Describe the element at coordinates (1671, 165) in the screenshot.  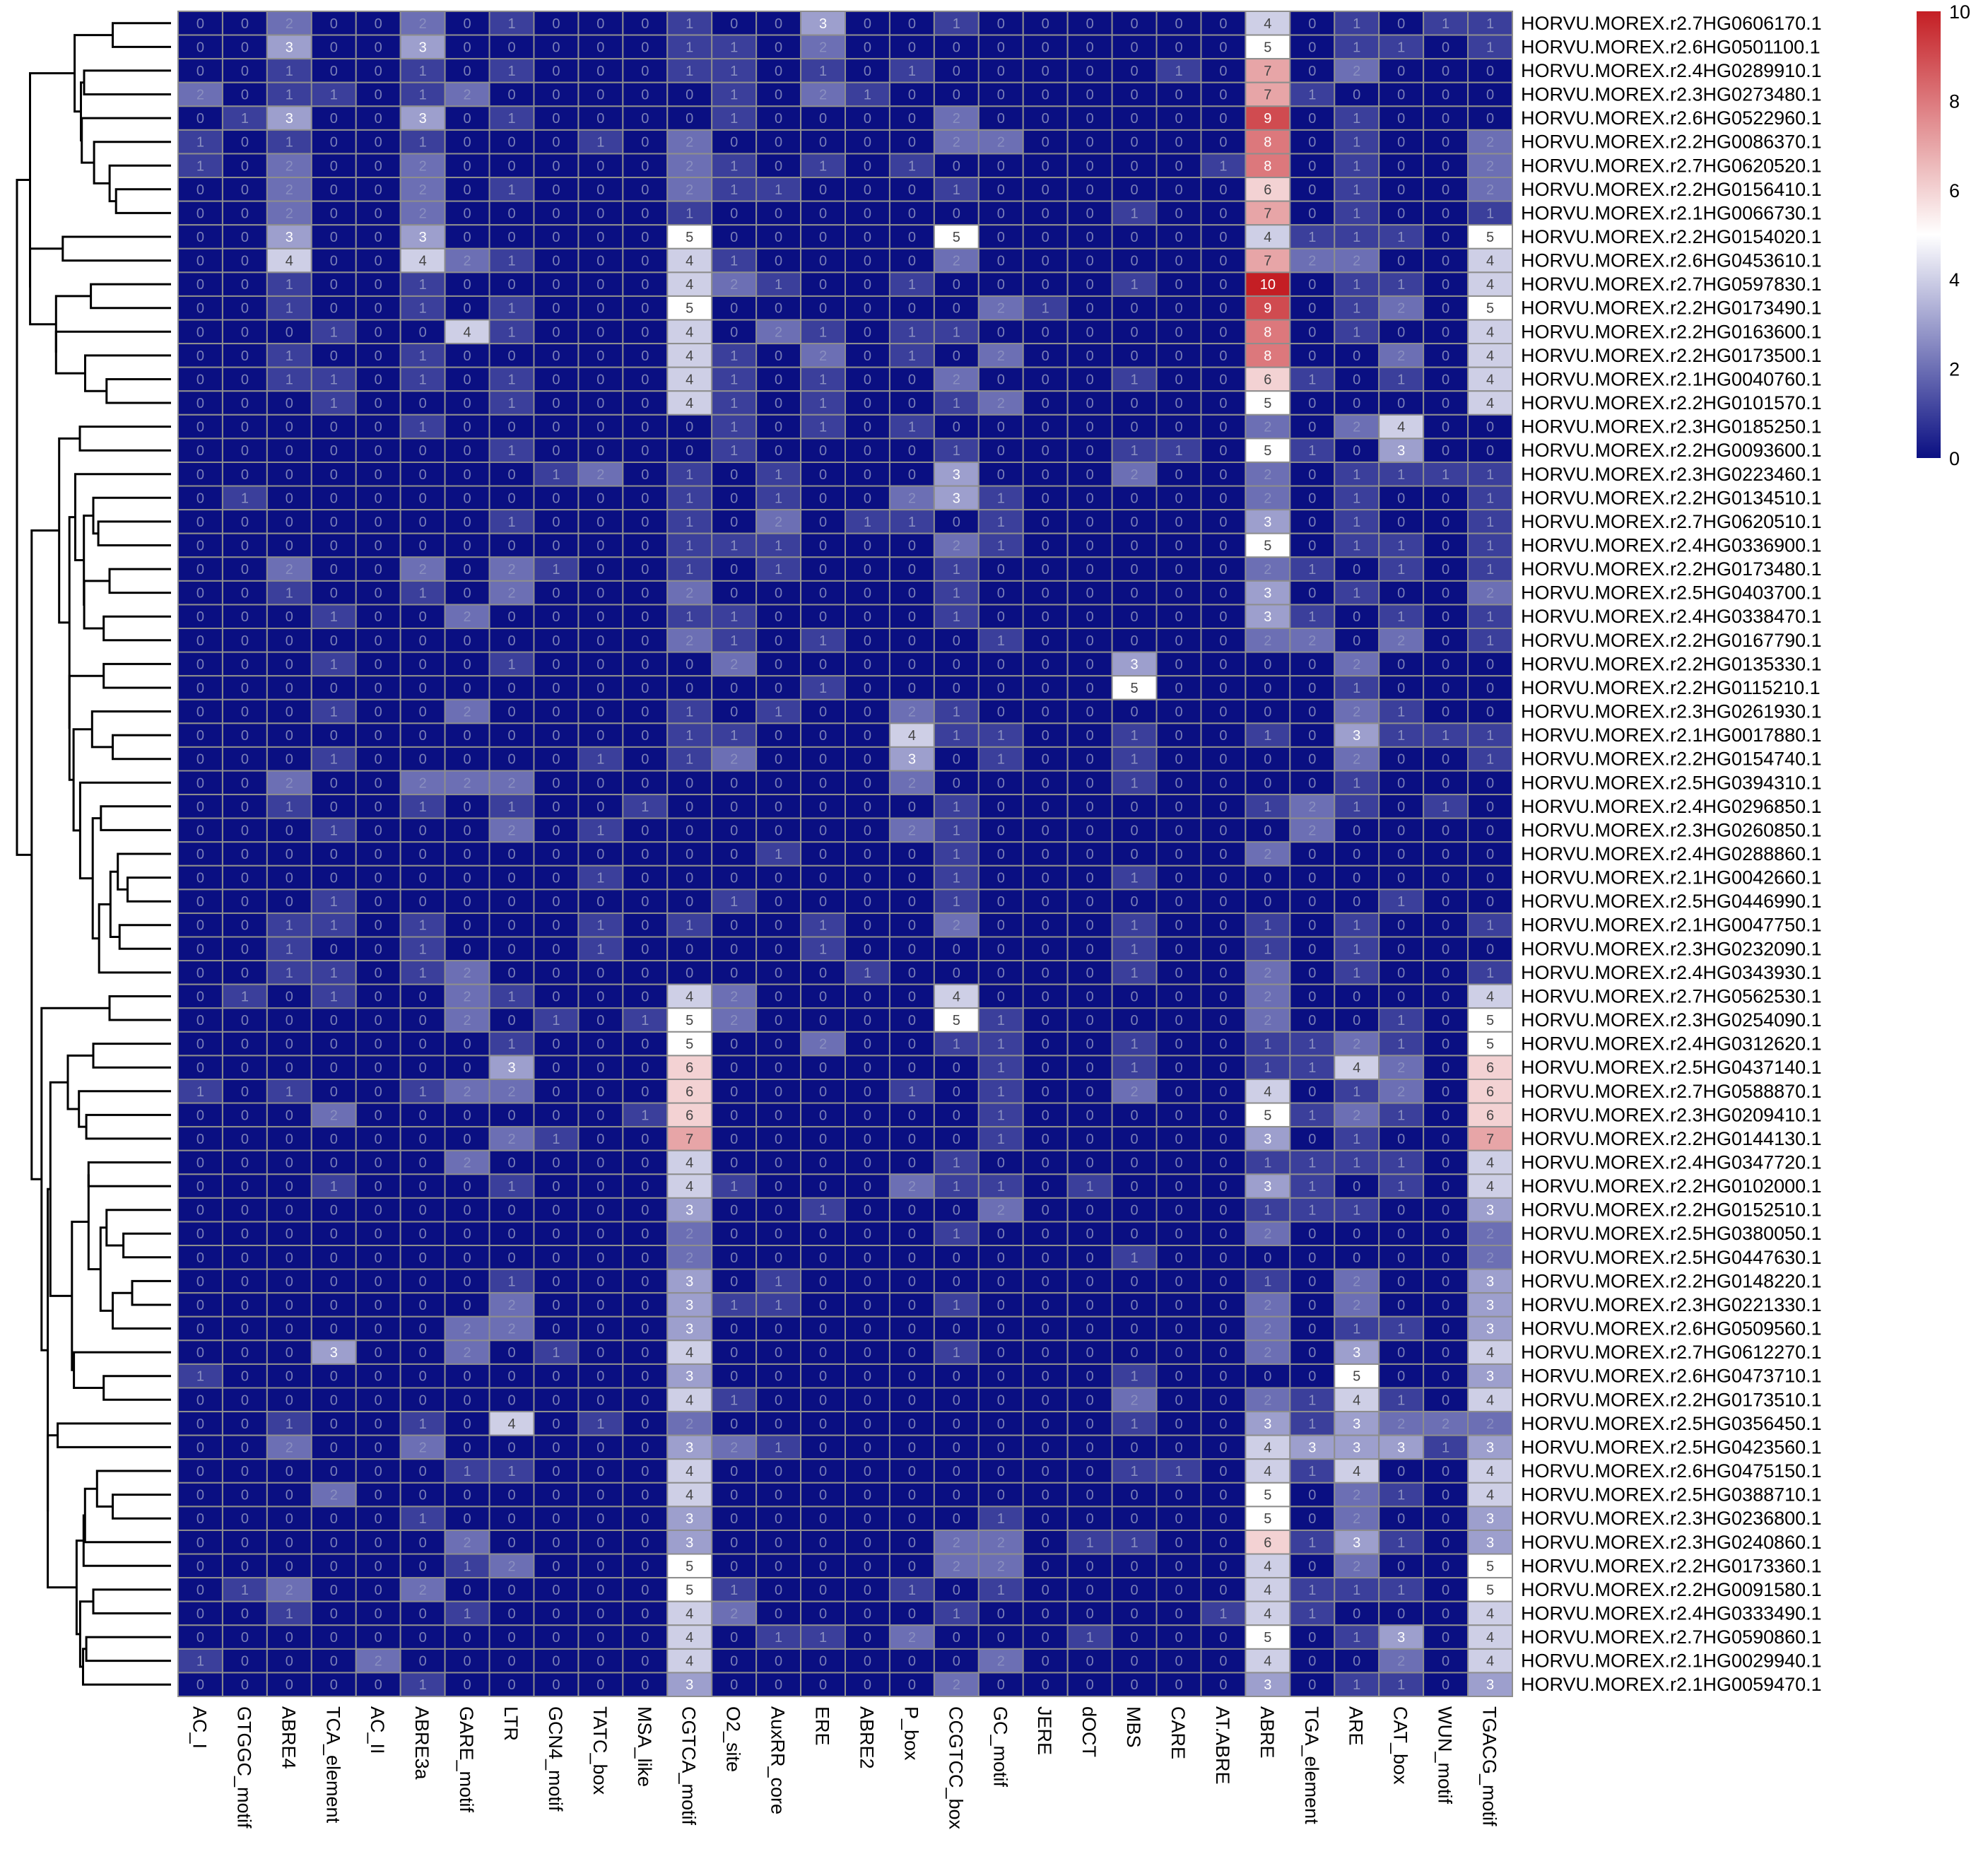
I see `row-label: HORVU.MOREX.r2.7HG0620520.1` at that location.